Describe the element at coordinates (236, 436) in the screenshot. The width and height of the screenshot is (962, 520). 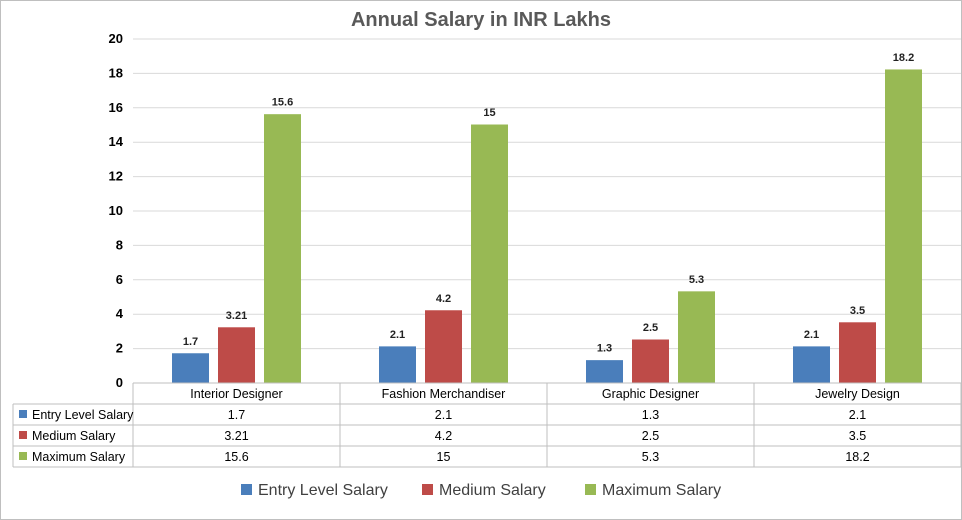
I see `table-cell: 3.21` at that location.